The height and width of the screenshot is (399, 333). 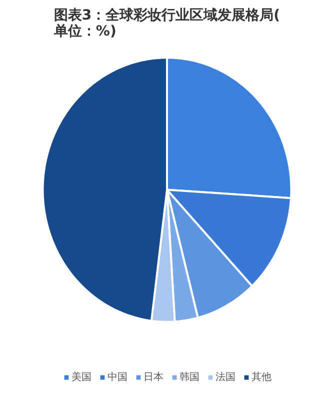 I want to click on legend-label: 美国, so click(x=82, y=377).